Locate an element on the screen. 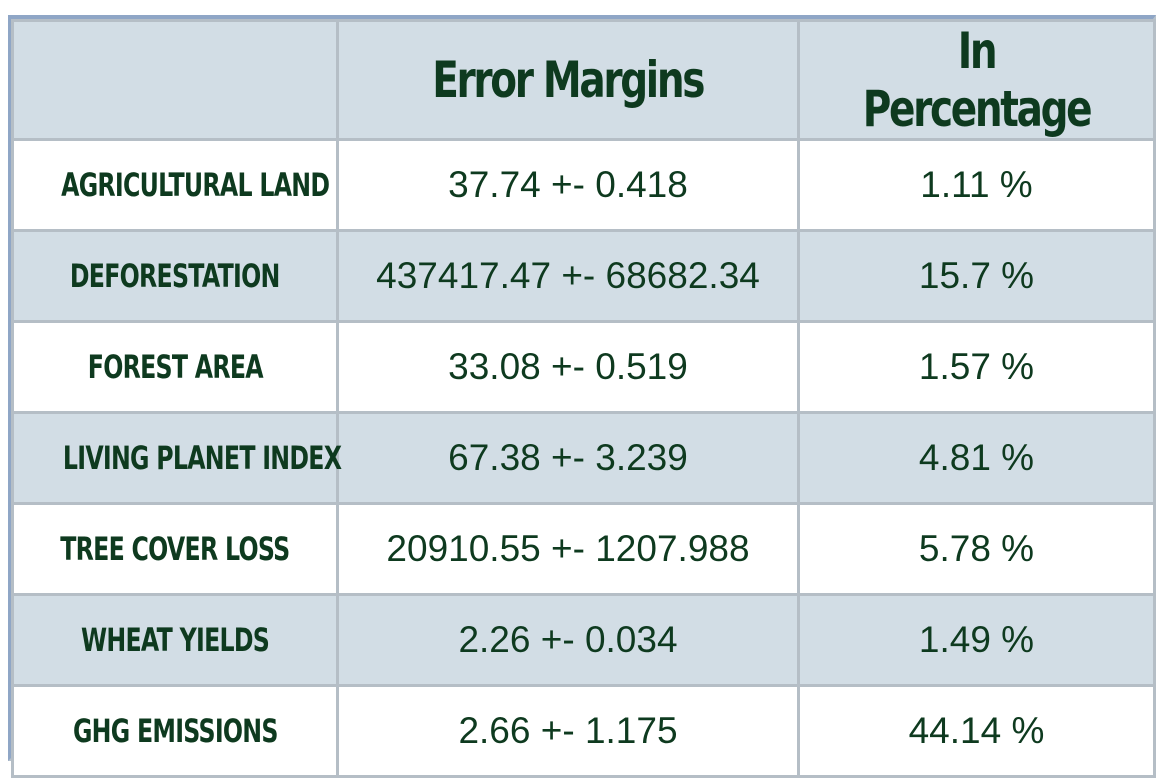  percentage-value: 44.14 % is located at coordinates (976, 731).